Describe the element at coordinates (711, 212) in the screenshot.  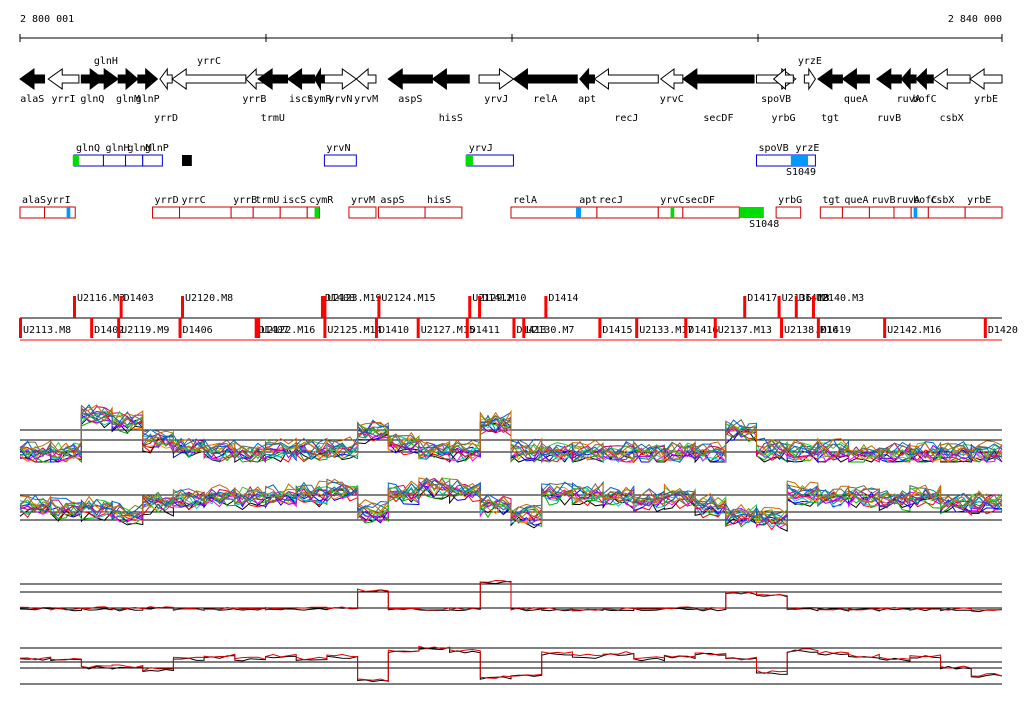
I see `operon-box-secDF` at that location.